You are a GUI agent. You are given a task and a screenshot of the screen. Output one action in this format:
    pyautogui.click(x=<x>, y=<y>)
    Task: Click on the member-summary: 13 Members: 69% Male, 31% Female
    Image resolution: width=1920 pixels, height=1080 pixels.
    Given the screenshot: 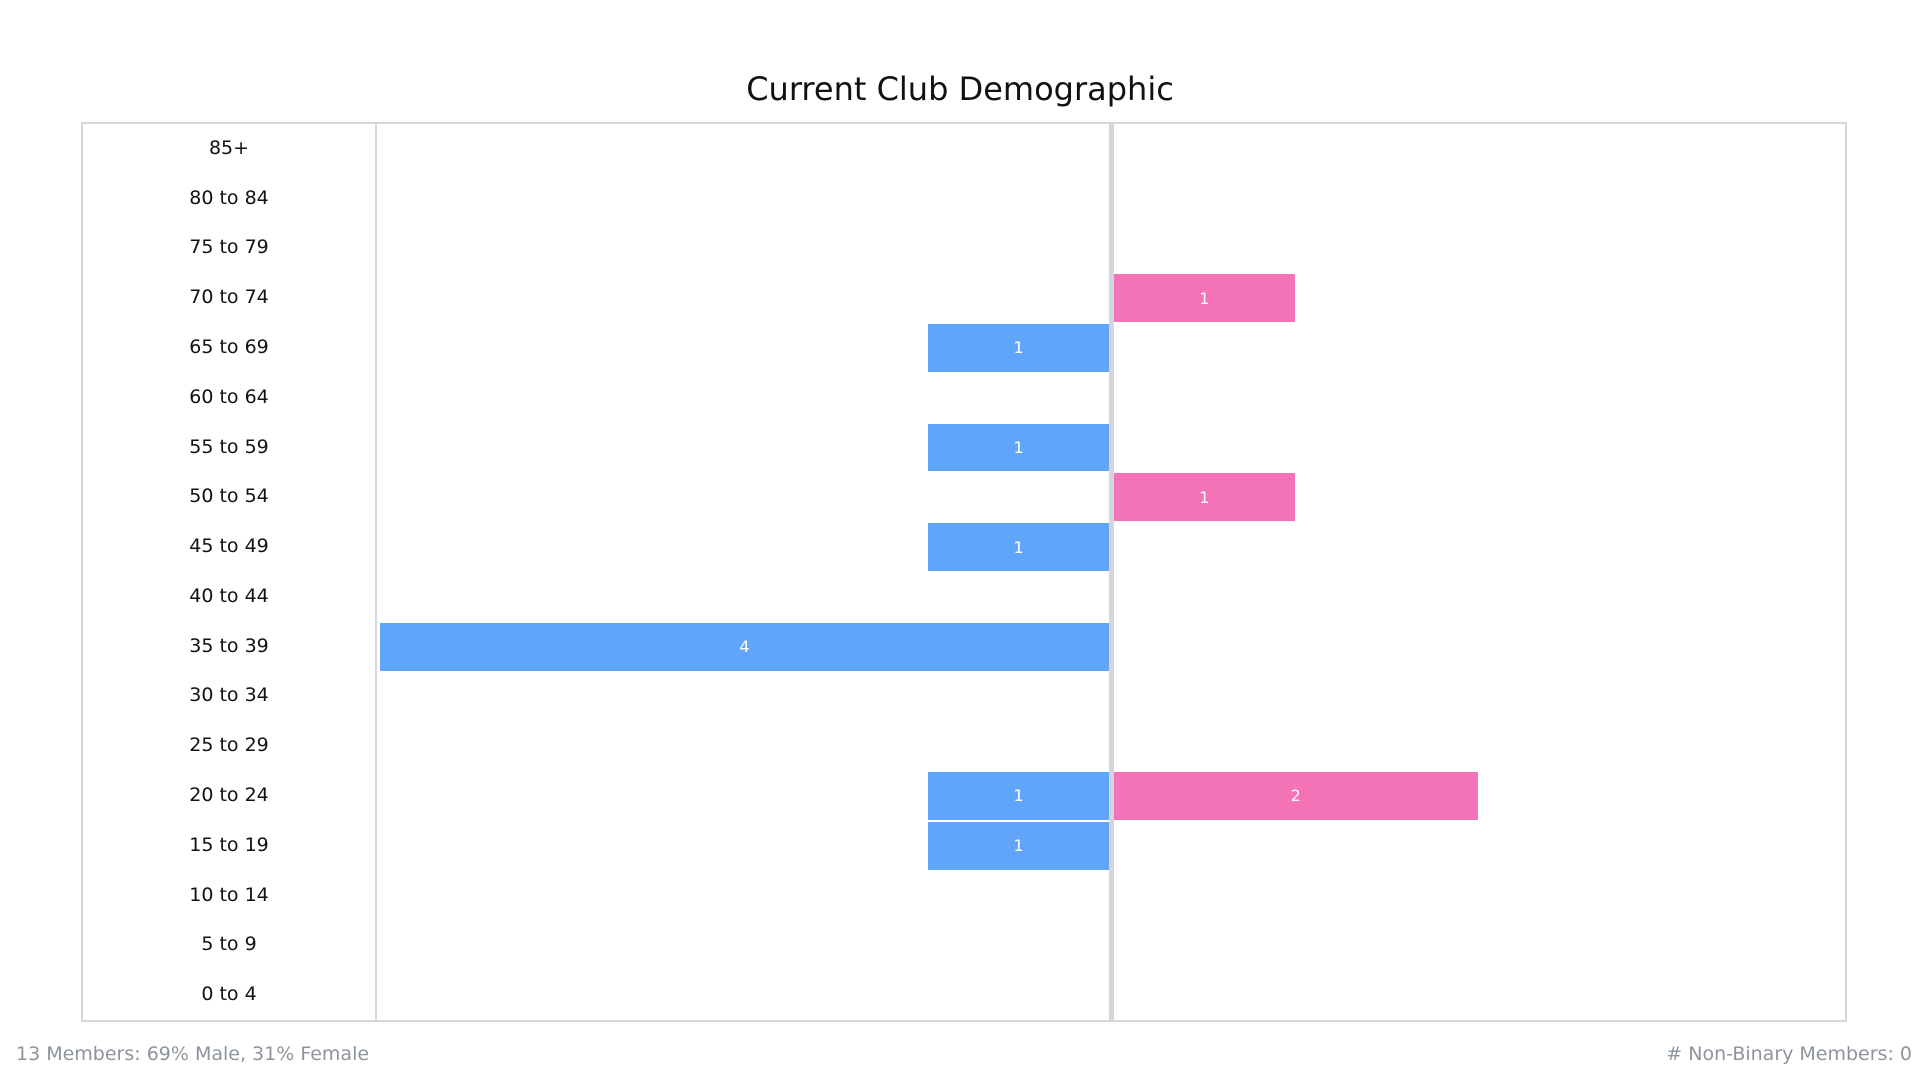 What is the action you would take?
    pyautogui.click(x=193, y=1054)
    